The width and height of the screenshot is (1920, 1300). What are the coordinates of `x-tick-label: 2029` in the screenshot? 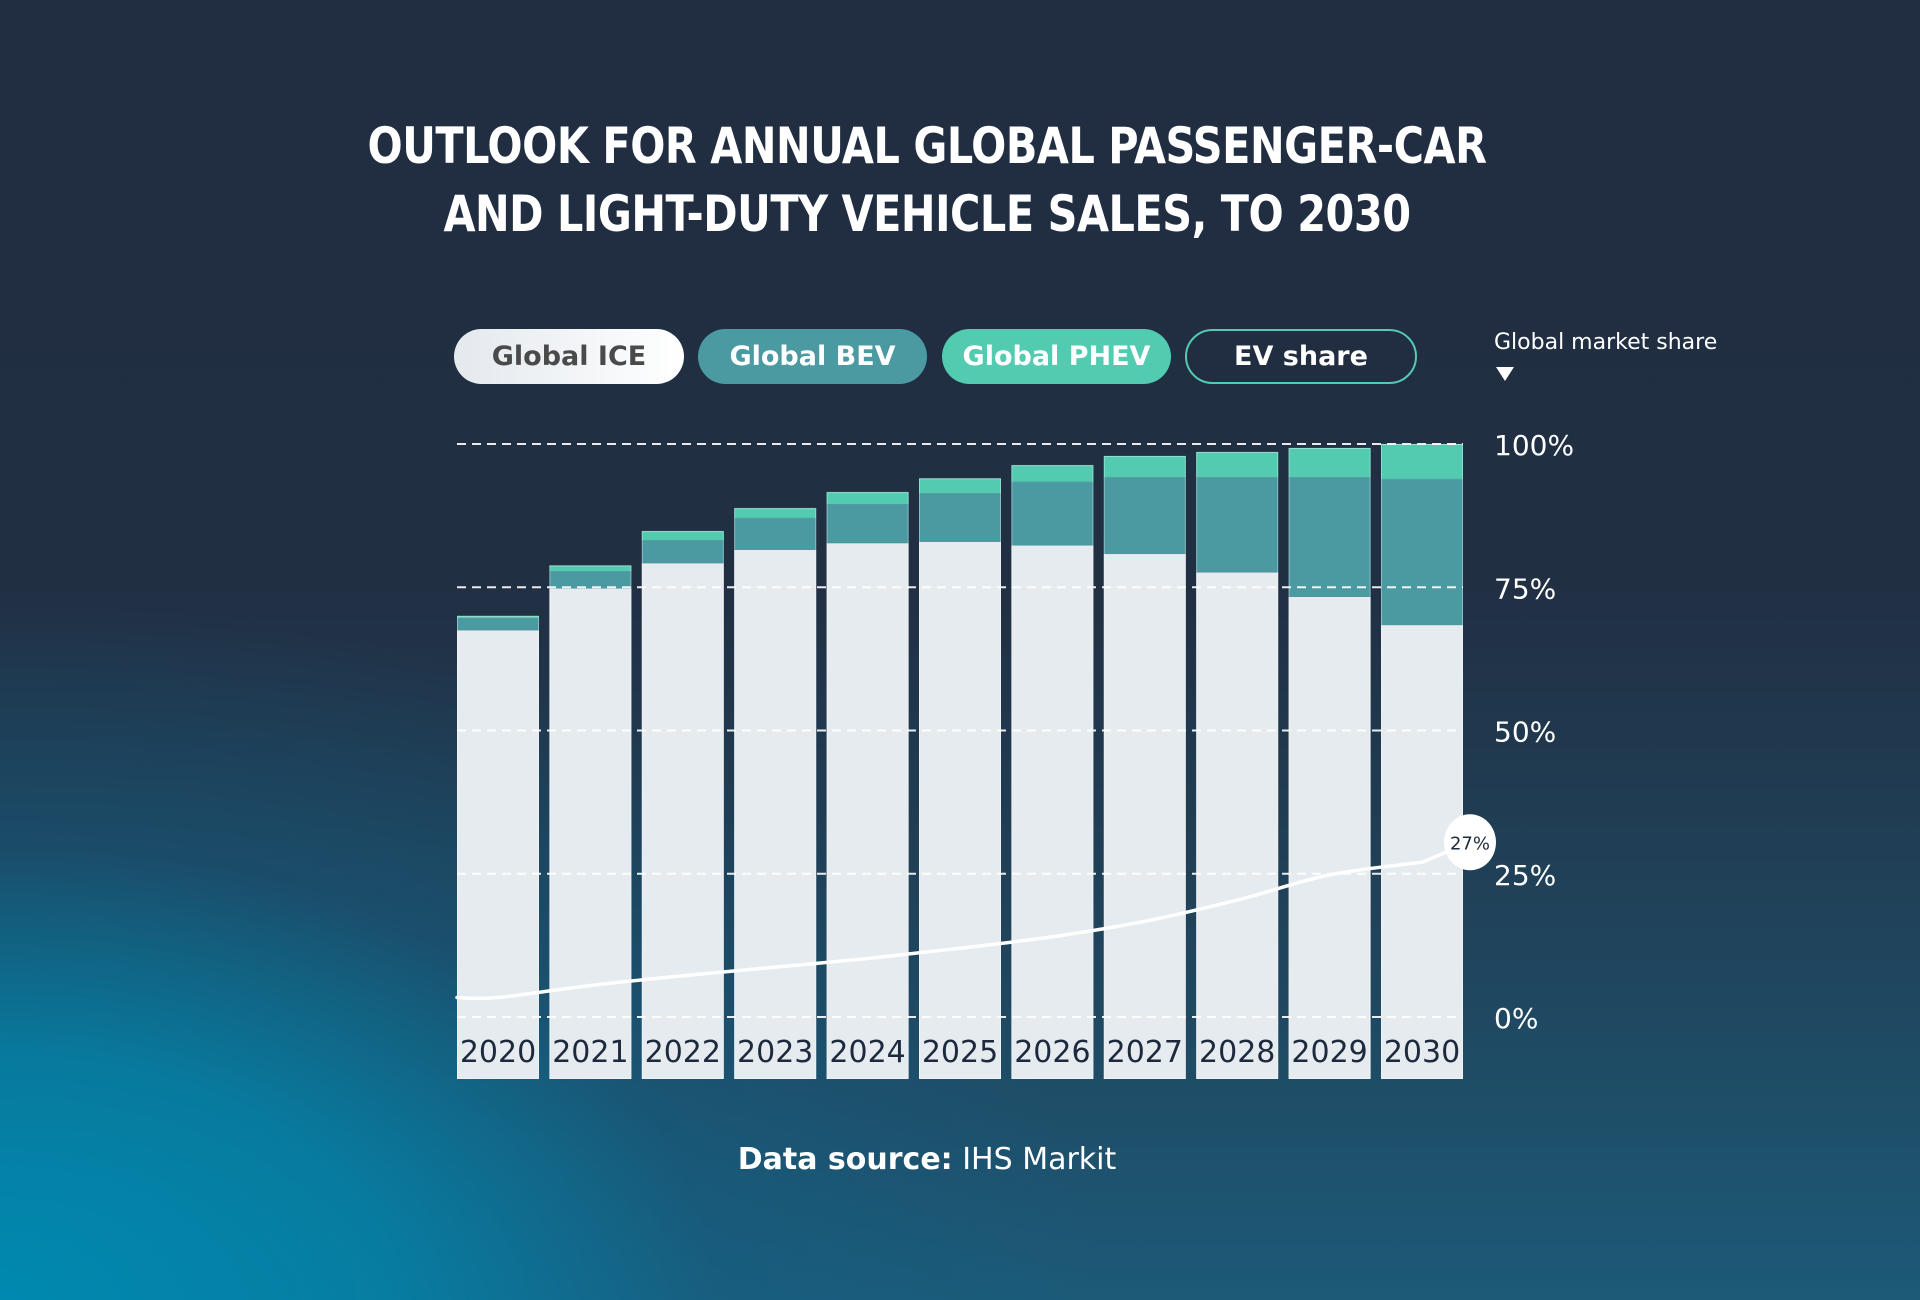 It's located at (1329, 1052).